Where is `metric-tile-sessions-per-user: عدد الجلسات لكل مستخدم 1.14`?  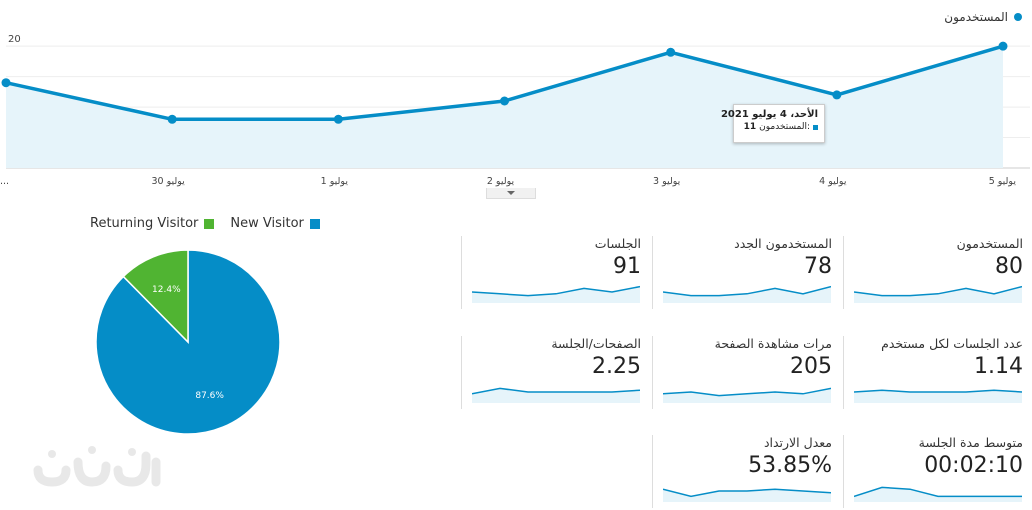
metric-tile-sessions-per-user: عدد الجلسات لكل مستخدم 1.14 is located at coordinates (933, 372).